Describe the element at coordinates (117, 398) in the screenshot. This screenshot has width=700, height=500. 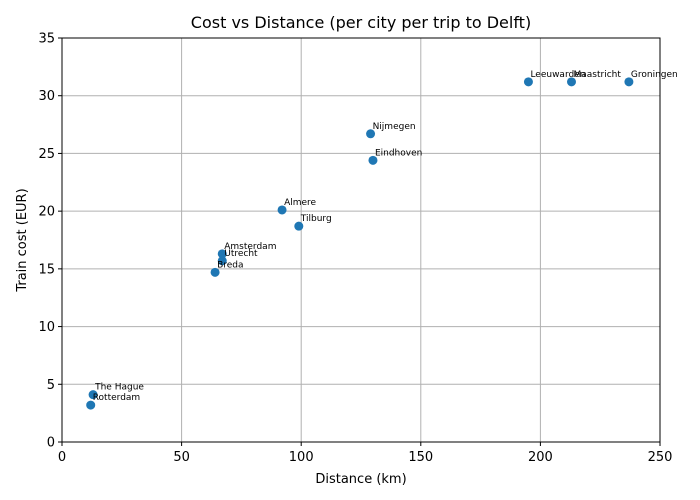
I see `data-point-label: Rotterdam` at that location.